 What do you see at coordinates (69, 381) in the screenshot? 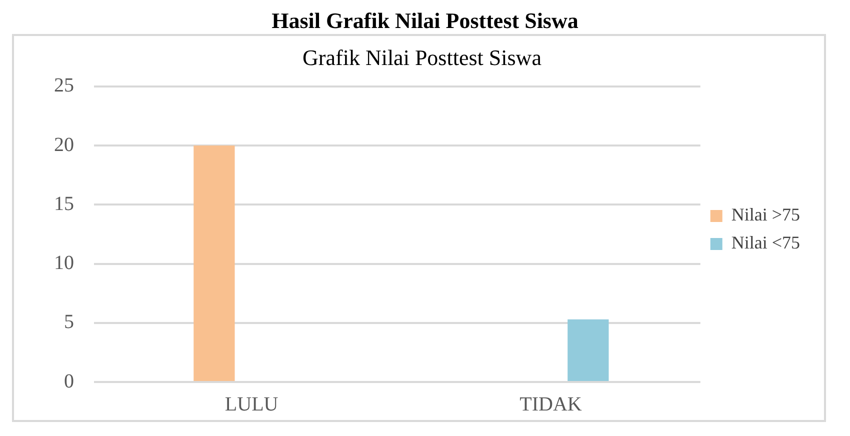
I see `y-tick-label: 0` at bounding box center [69, 381].